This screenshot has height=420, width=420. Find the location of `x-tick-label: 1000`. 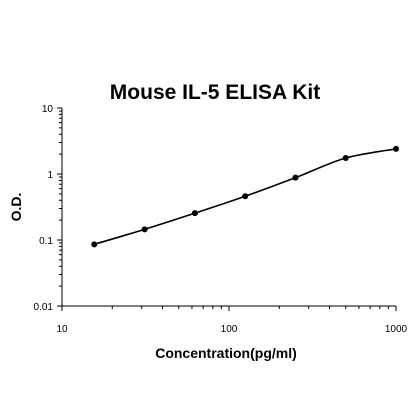

x-tick-label: 1000 is located at coordinates (396, 329).